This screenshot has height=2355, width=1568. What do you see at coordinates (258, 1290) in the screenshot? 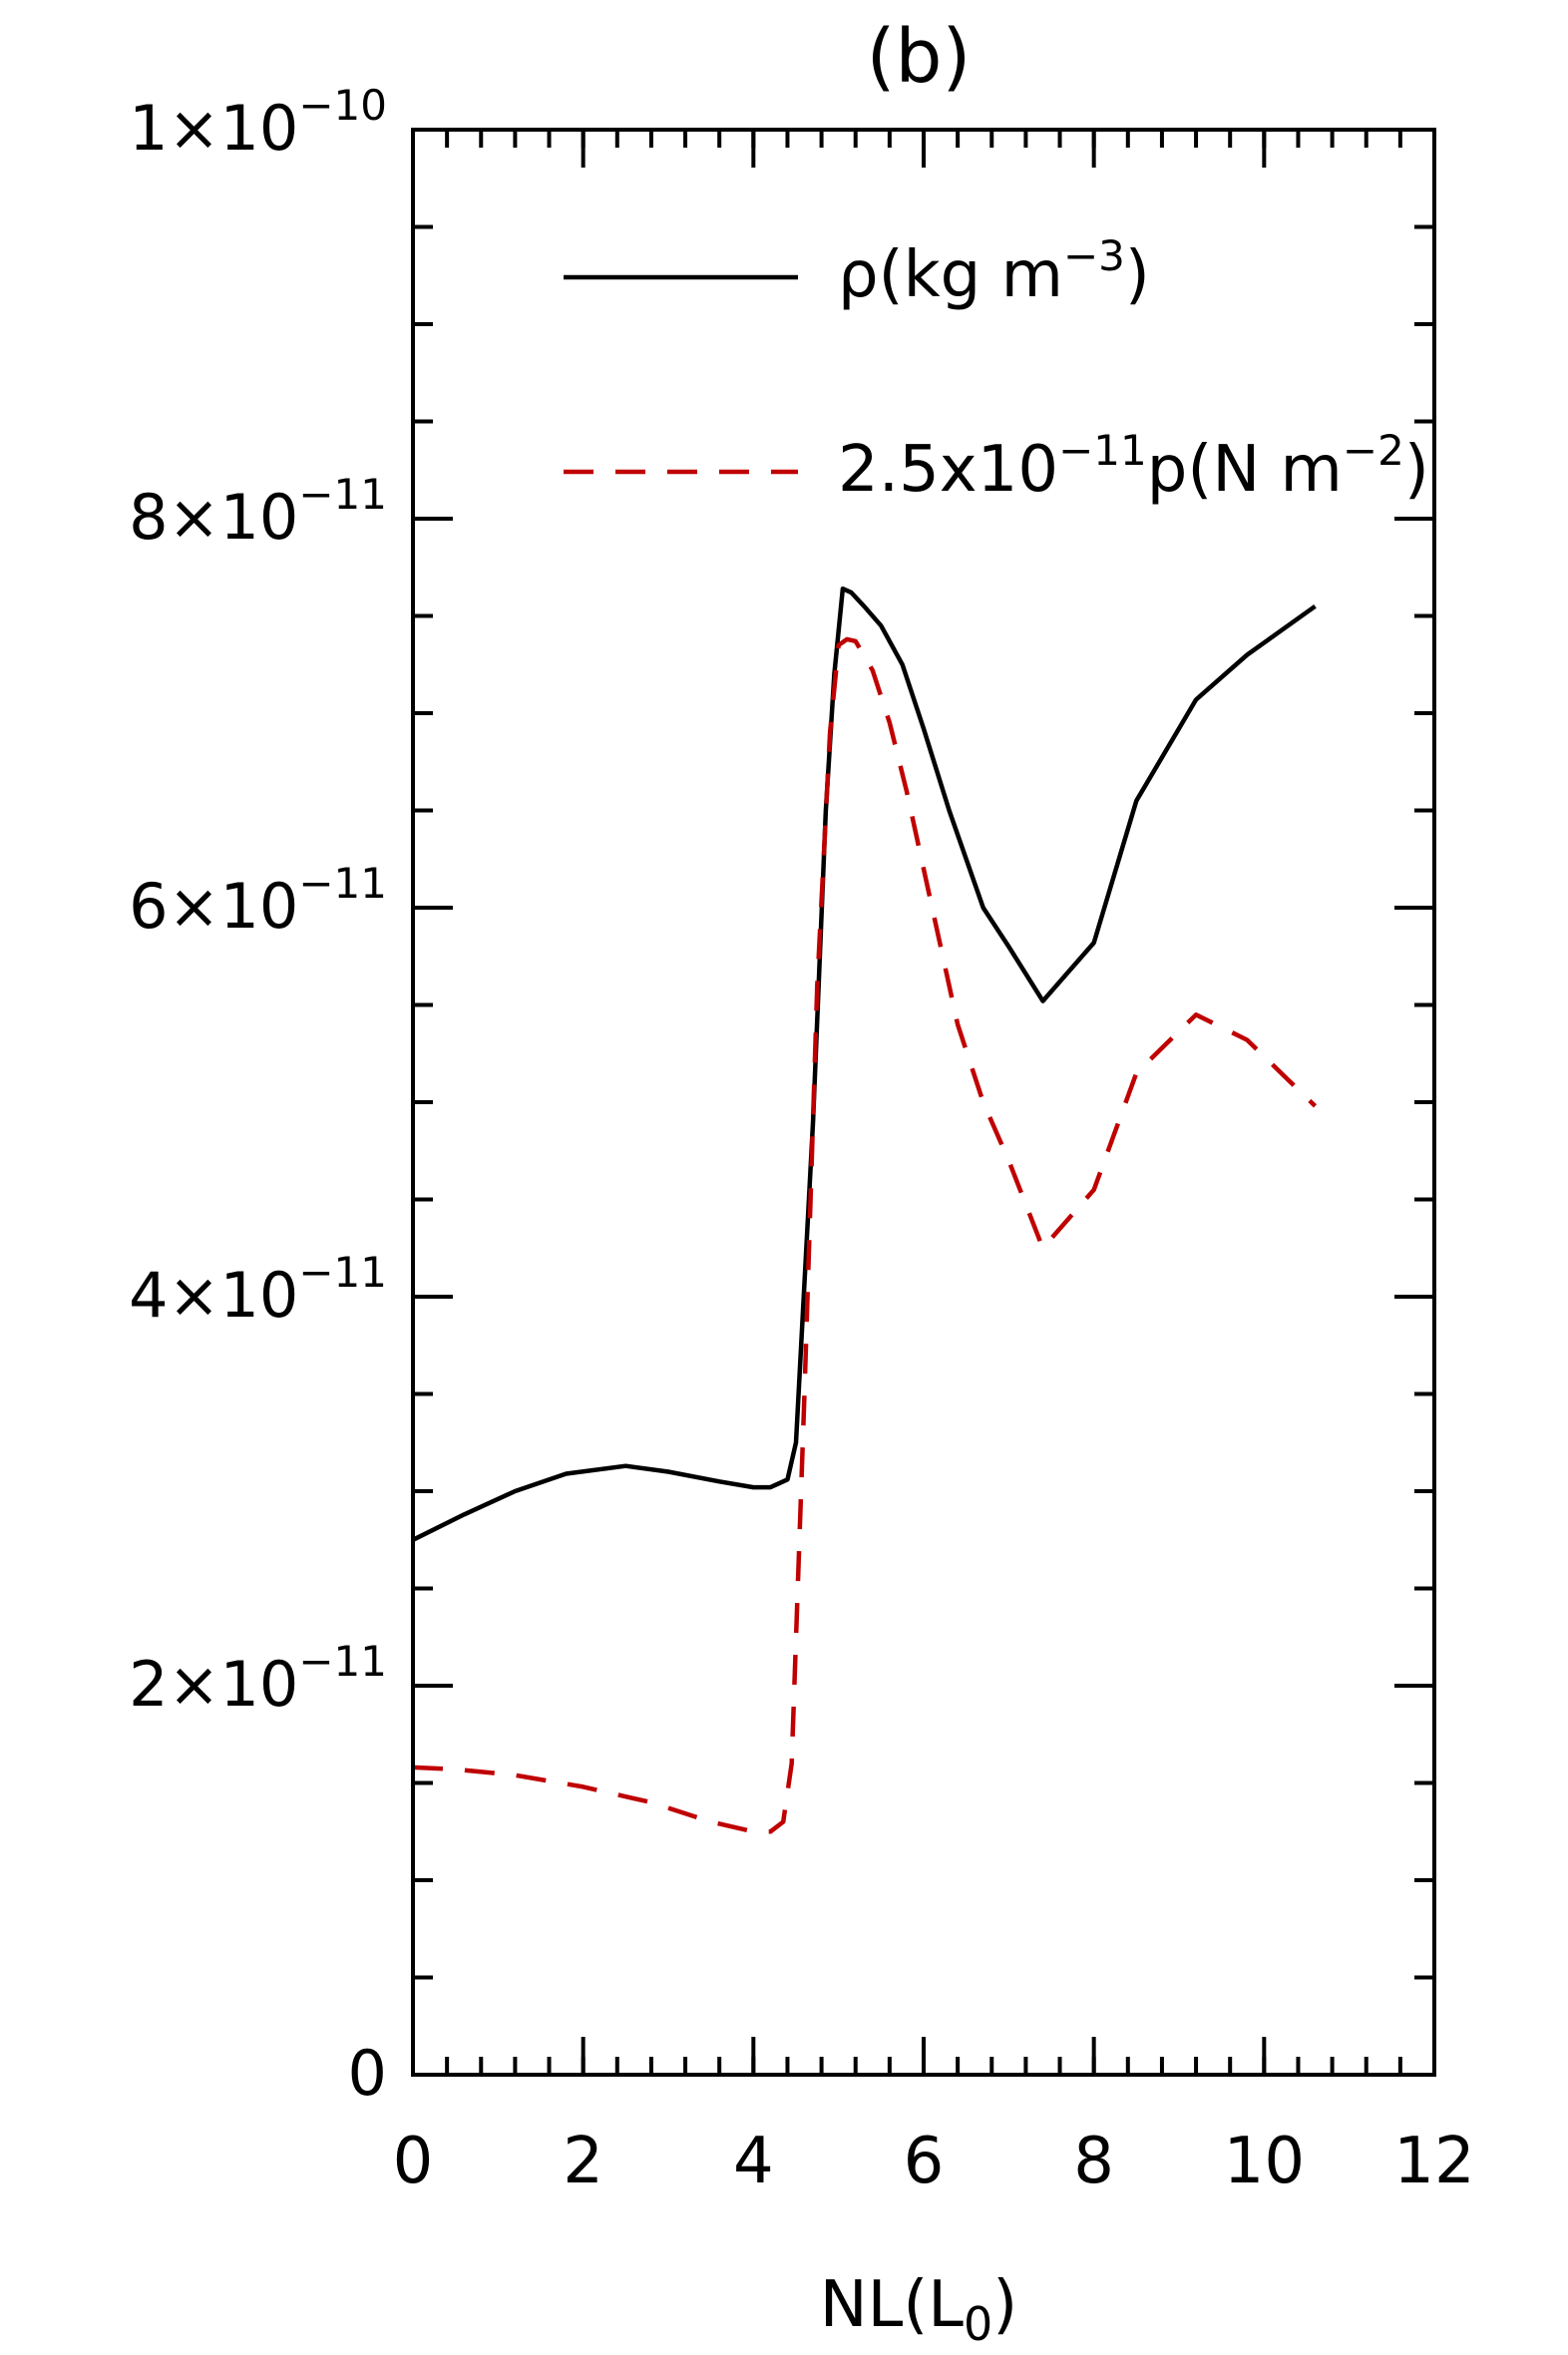
I see `y-tick-label: 4×10⁻¹¹` at bounding box center [258, 1290].